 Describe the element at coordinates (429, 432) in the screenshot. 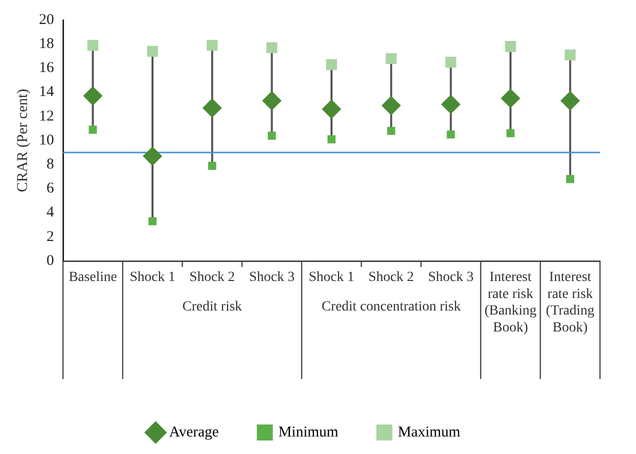

I see `legend-label: Maximum` at that location.